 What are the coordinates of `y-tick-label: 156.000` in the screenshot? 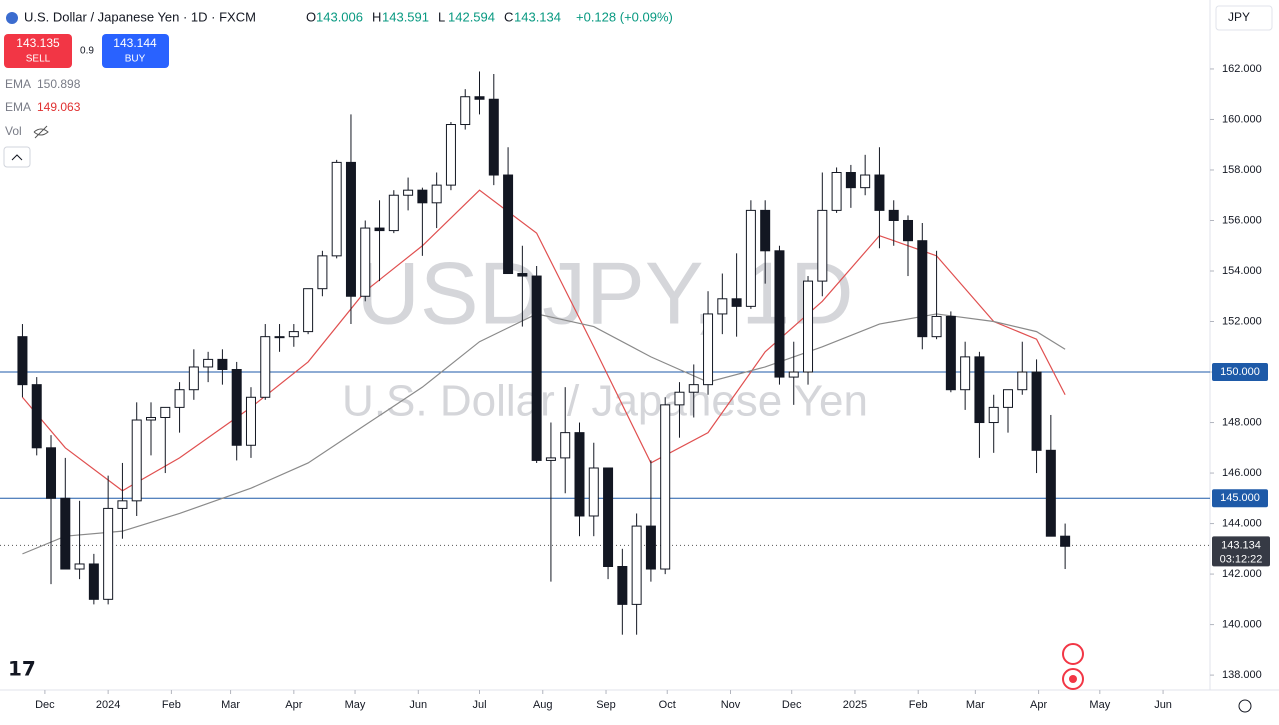 It's located at (1242, 220).